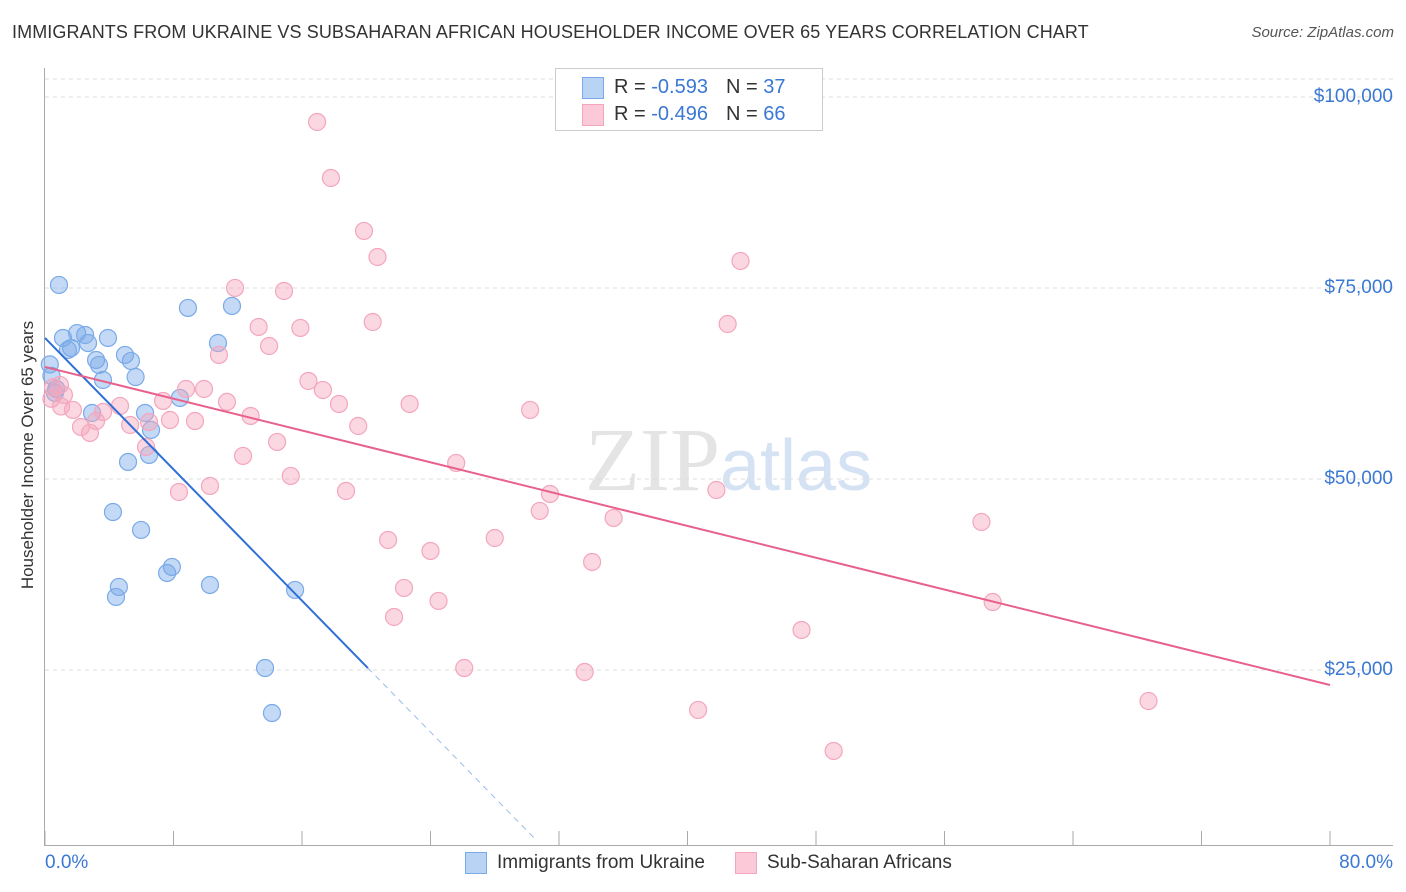 The height and width of the screenshot is (892, 1406). I want to click on trendline-extension, so click(451, 753).